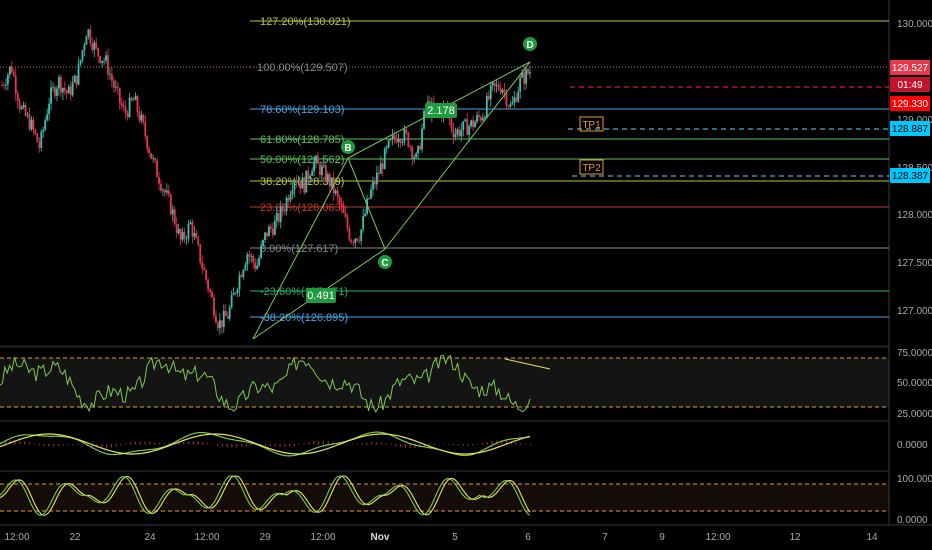 The image size is (932, 550). Describe the element at coordinates (304, 318) in the screenshot. I see `fib-level-label: -38.20%(126.895)` at that location.